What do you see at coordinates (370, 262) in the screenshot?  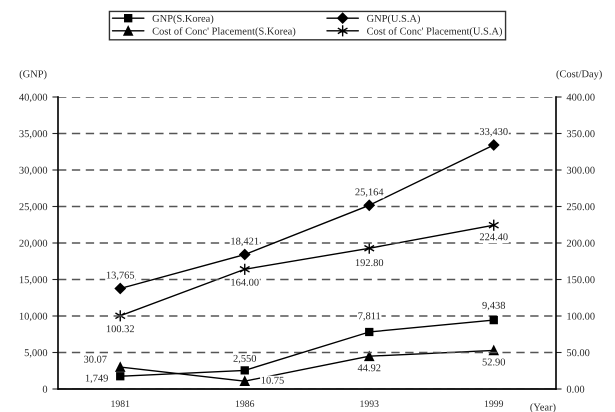 I see `data-label: 192.80` at bounding box center [370, 262].